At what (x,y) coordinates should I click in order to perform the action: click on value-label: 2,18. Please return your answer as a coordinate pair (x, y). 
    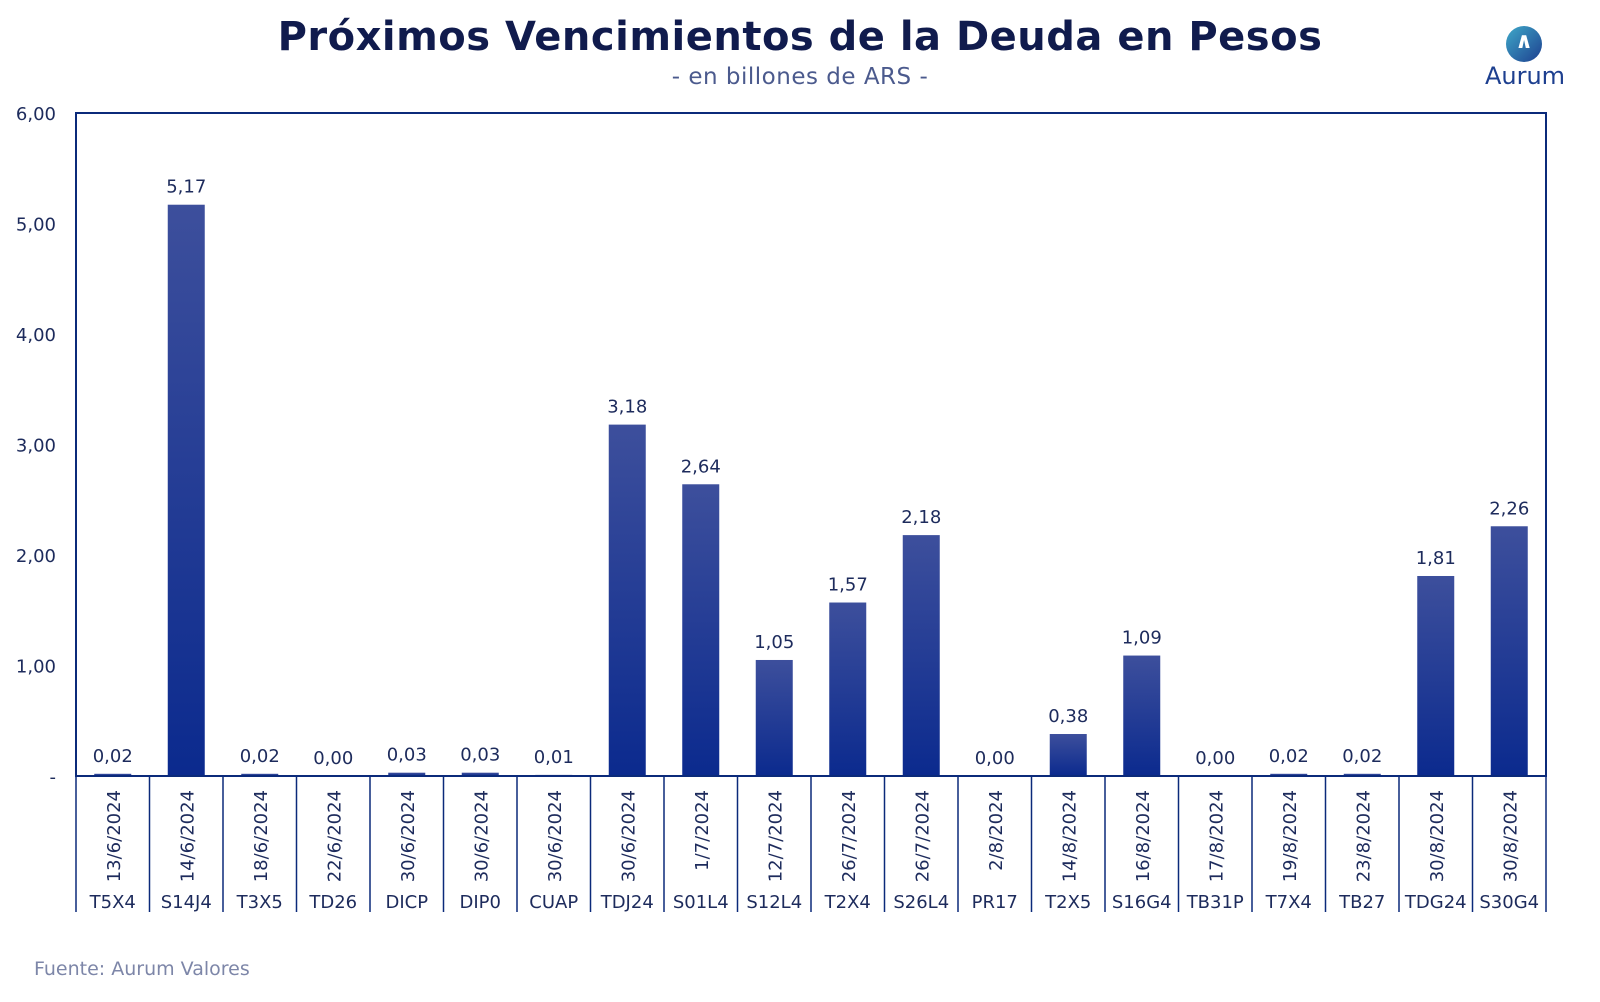
    Looking at the image, I should click on (921, 517).